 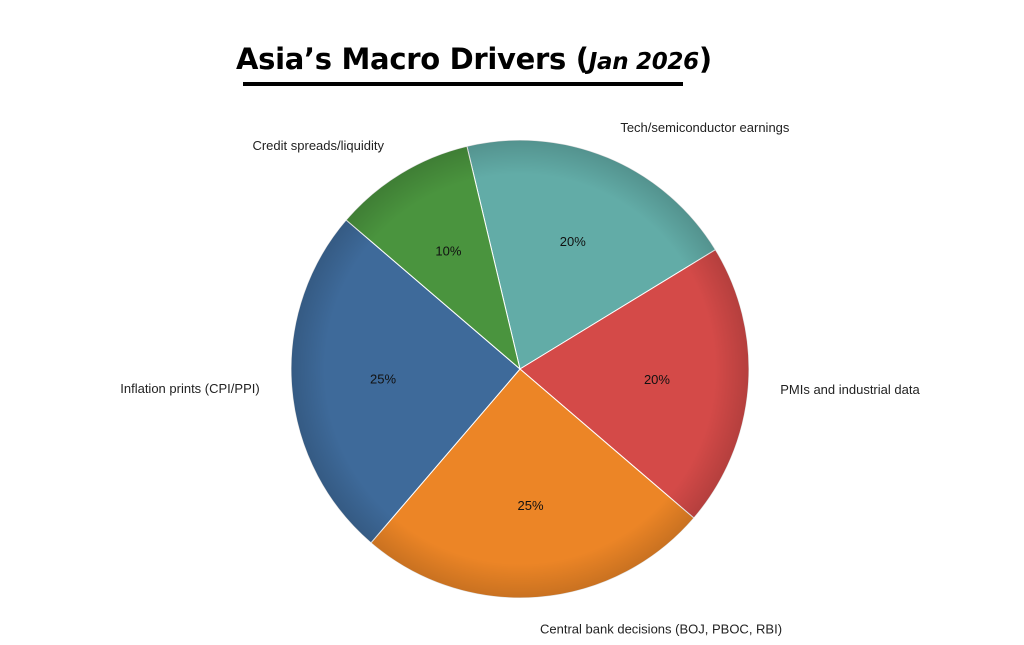 I want to click on slice-category-label: PMIs and industrial data, so click(x=850, y=389).